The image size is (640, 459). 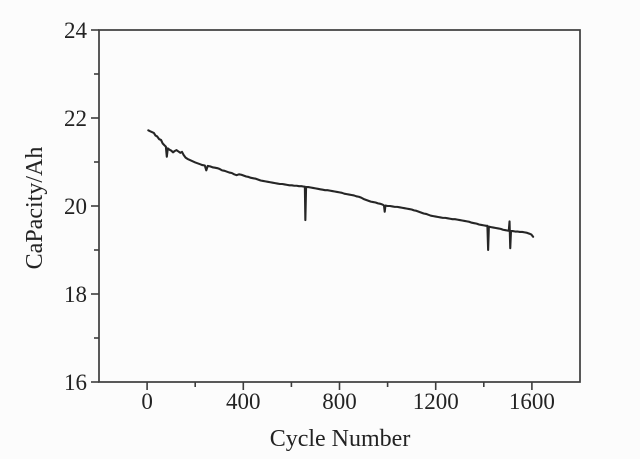 I want to click on x-tick-label: 800, so click(x=339, y=401).